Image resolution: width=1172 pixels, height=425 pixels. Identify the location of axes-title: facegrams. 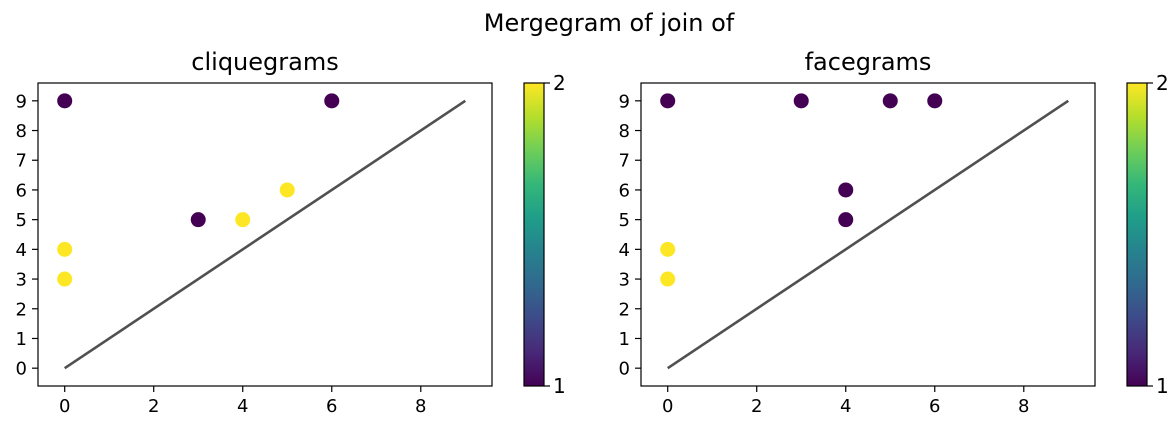
(868, 62).